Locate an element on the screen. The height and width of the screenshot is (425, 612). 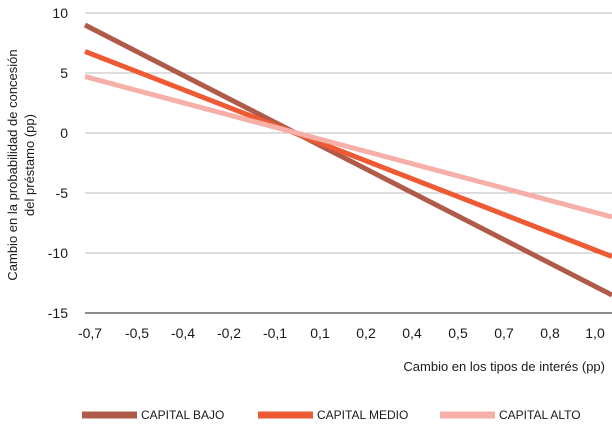
y-tick-label: 0 is located at coordinates (64, 133).